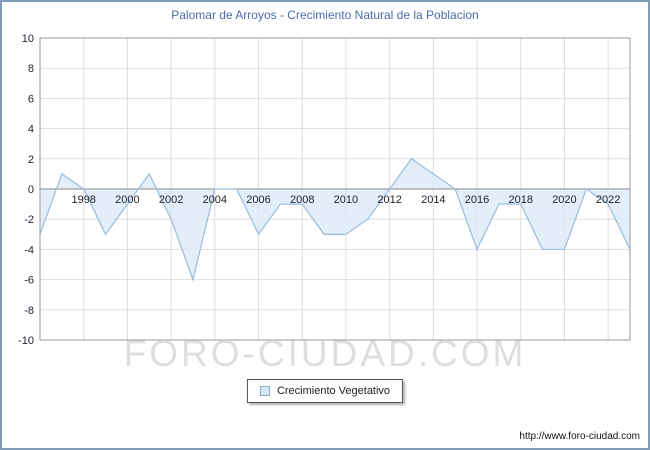 The width and height of the screenshot is (650, 450). Describe the element at coordinates (608, 200) in the screenshot. I see `svg-text: 2022` at that location.